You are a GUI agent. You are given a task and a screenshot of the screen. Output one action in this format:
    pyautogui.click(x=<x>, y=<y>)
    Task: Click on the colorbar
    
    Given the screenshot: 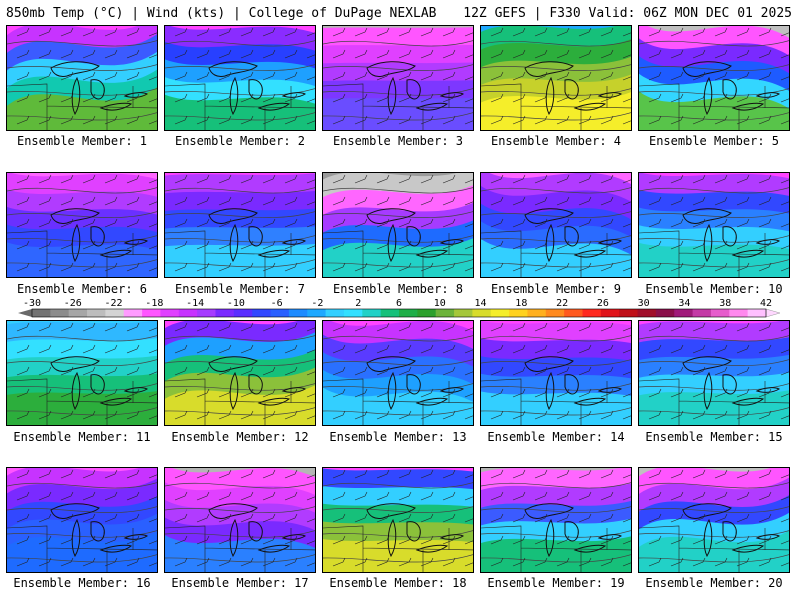 What is the action you would take?
    pyautogui.click(x=400, y=307)
    